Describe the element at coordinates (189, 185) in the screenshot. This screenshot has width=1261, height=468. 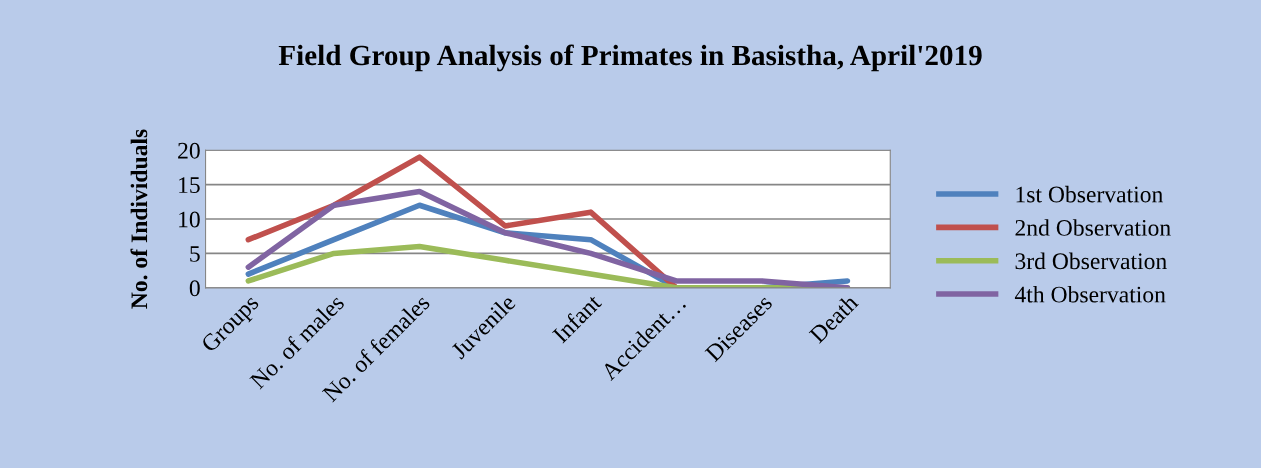
I see `y-tick-label: 15` at that location.